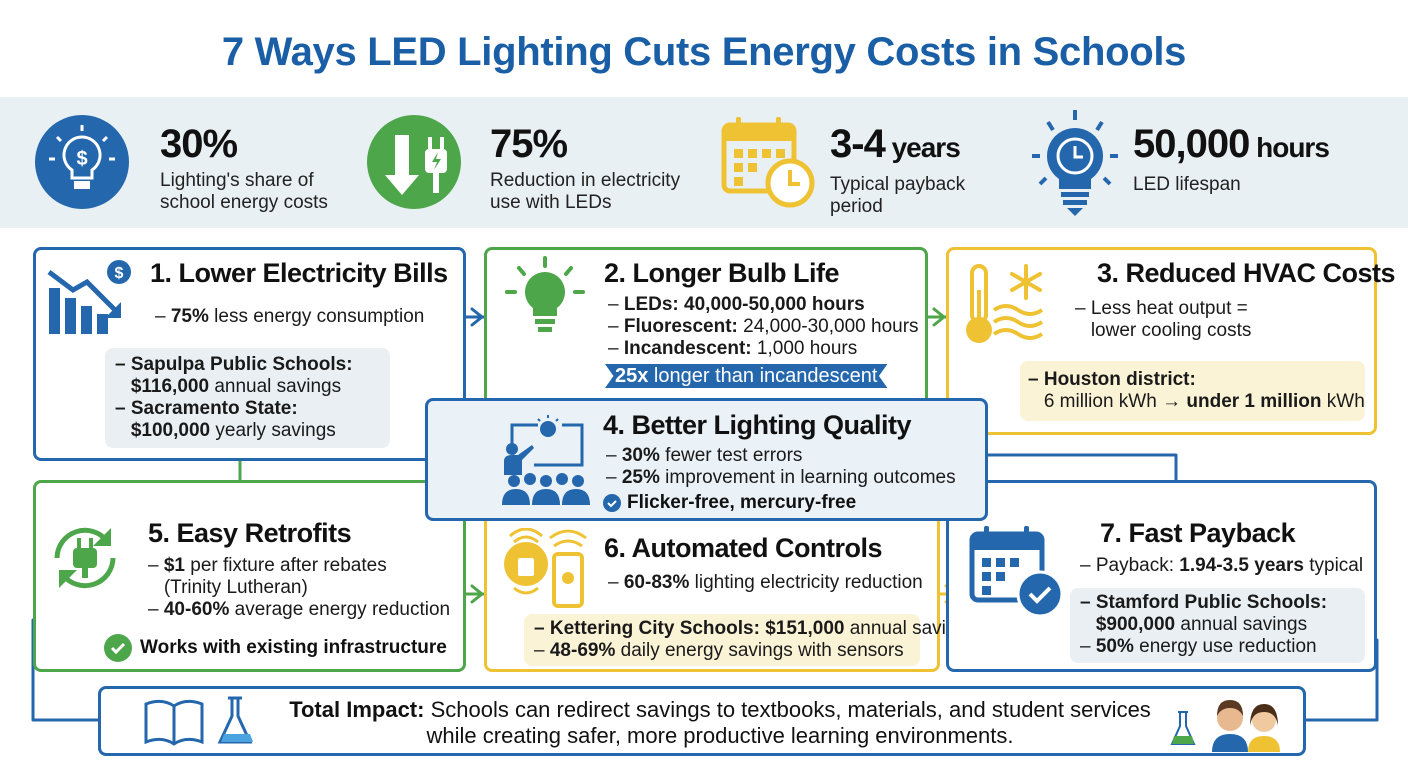  I want to click on comparison-banner: 25x longer than incandescent, so click(746, 376).